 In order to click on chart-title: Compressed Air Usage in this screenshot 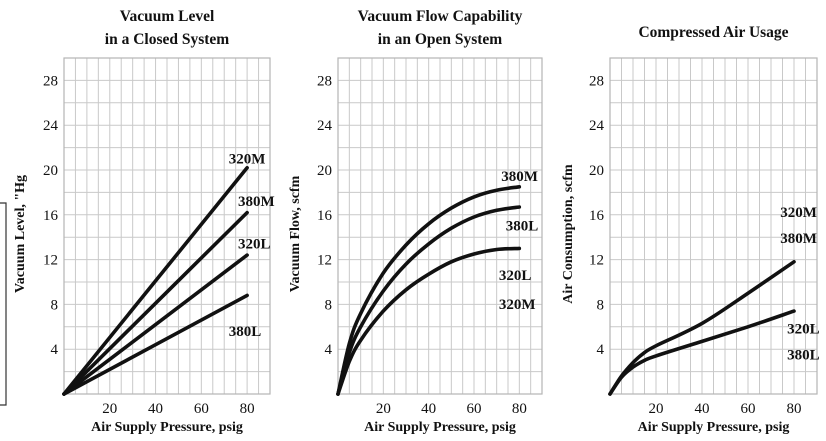, I will do `click(713, 32)`.